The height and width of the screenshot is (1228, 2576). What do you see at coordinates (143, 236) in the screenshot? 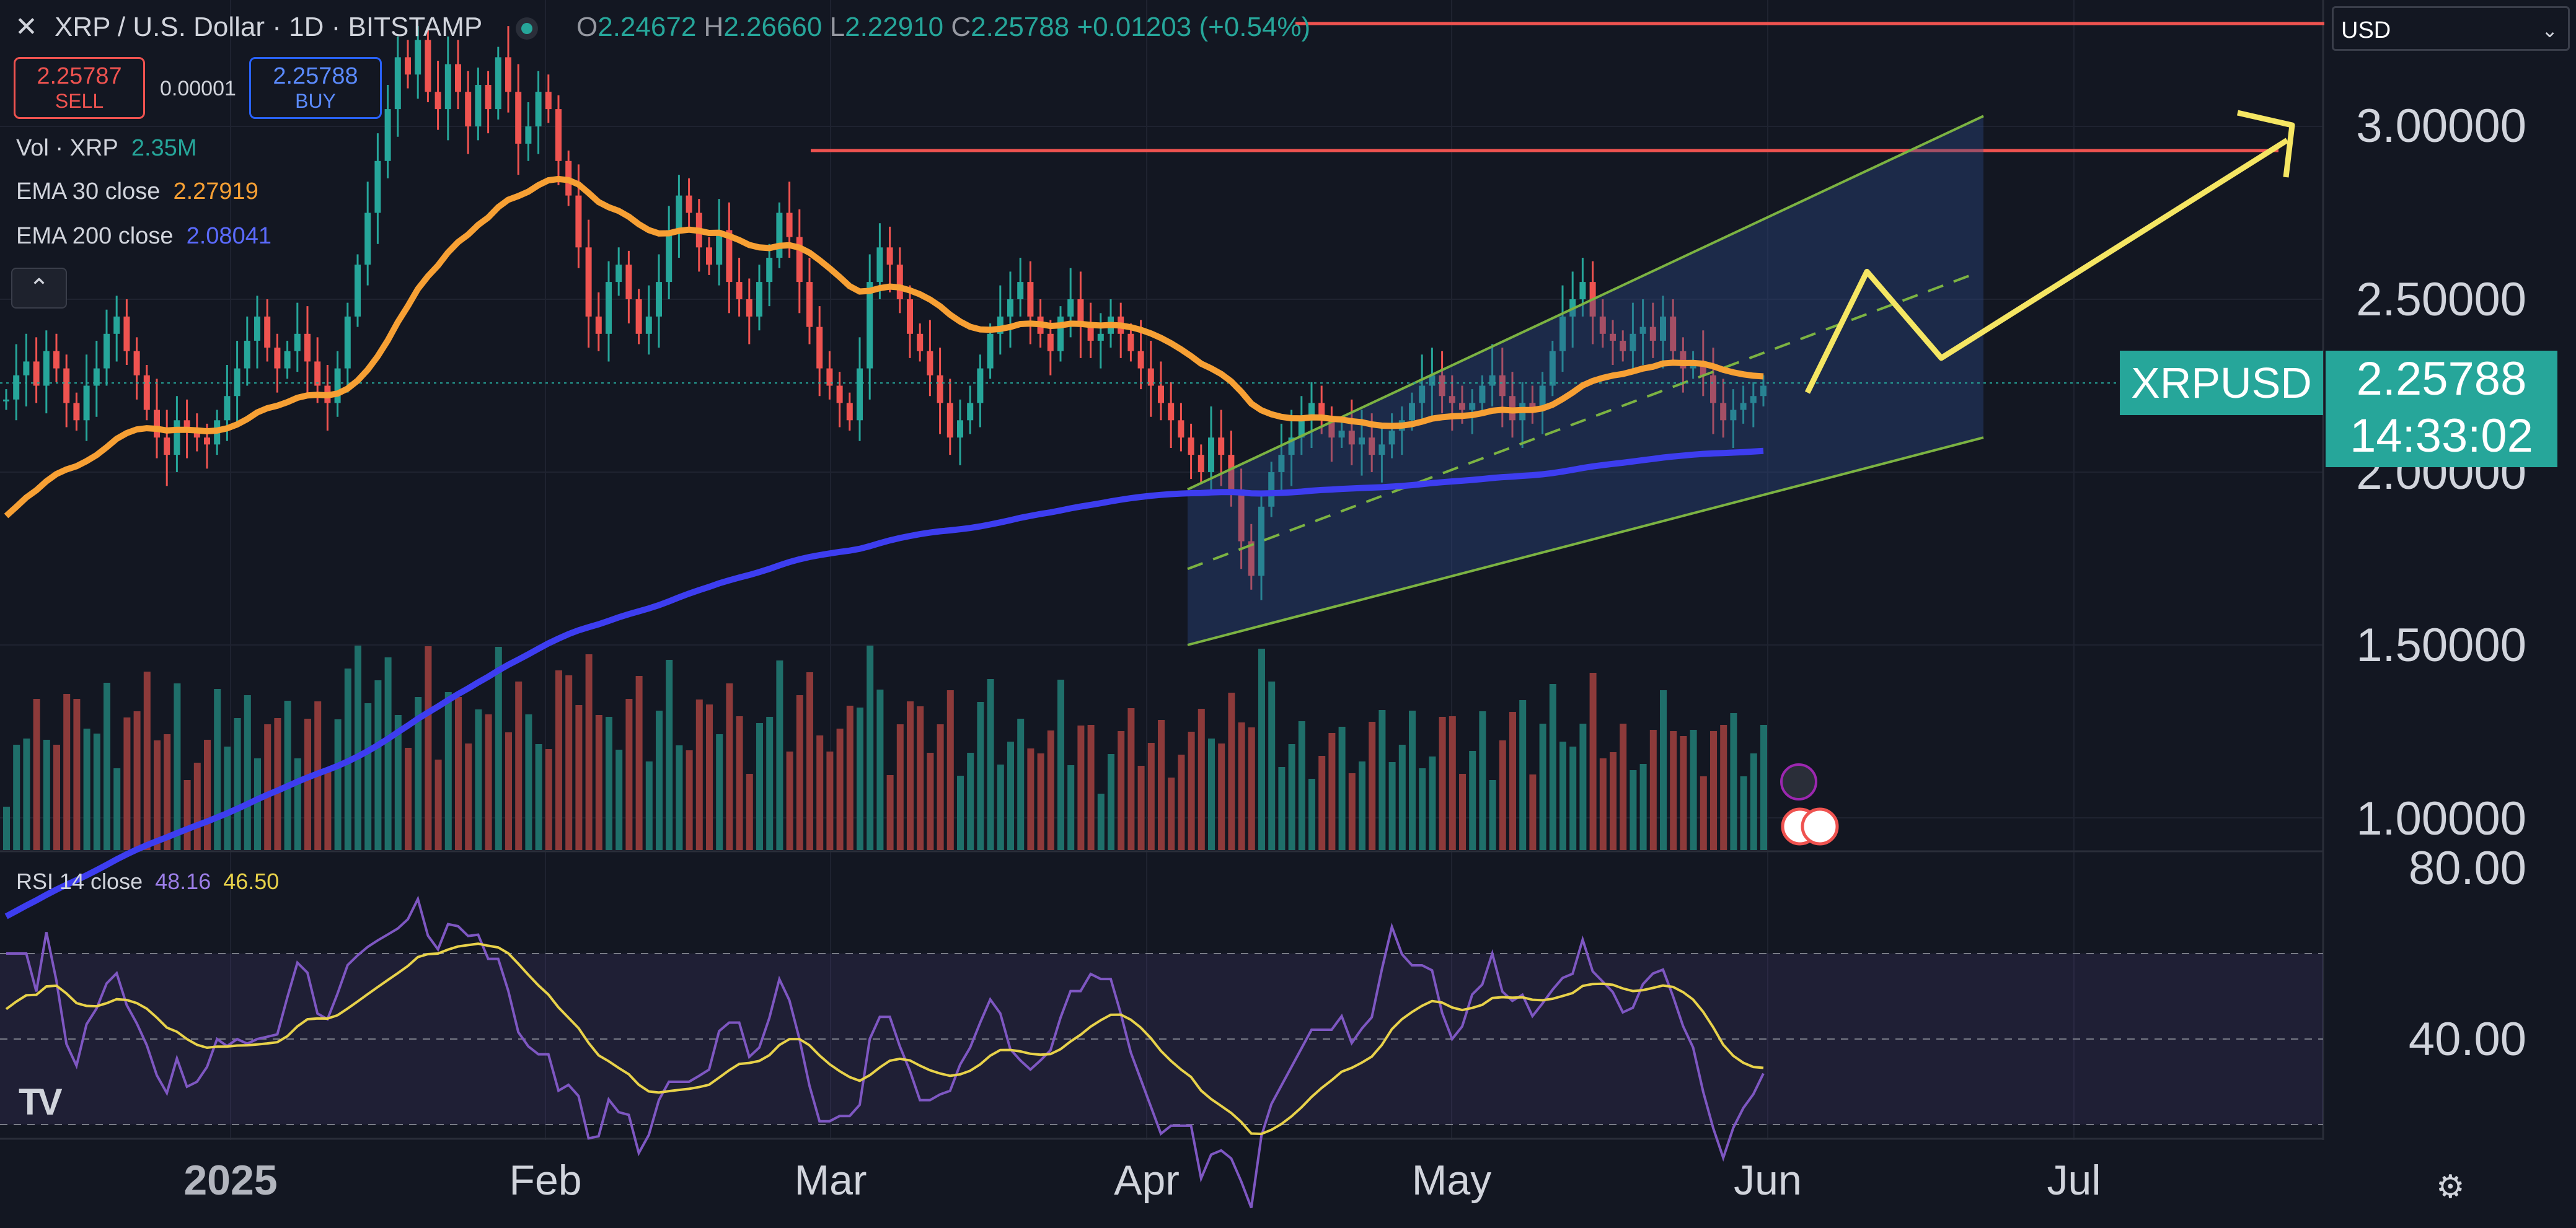
I see `legend-ema200: EMA 200 close 2.08041` at bounding box center [143, 236].